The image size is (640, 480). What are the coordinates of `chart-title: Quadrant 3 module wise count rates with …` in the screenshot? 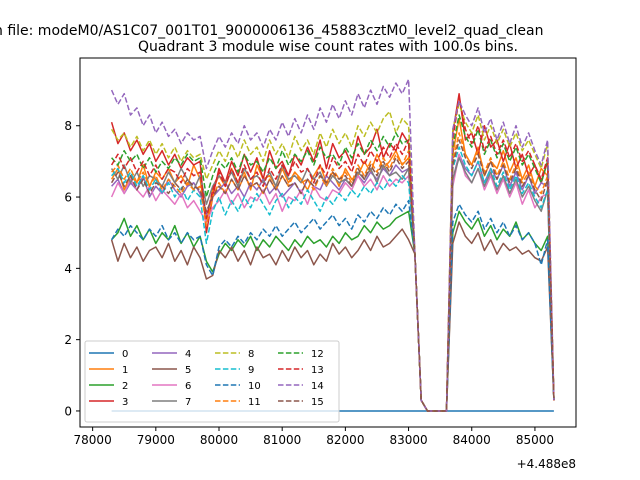 It's located at (328, 47).